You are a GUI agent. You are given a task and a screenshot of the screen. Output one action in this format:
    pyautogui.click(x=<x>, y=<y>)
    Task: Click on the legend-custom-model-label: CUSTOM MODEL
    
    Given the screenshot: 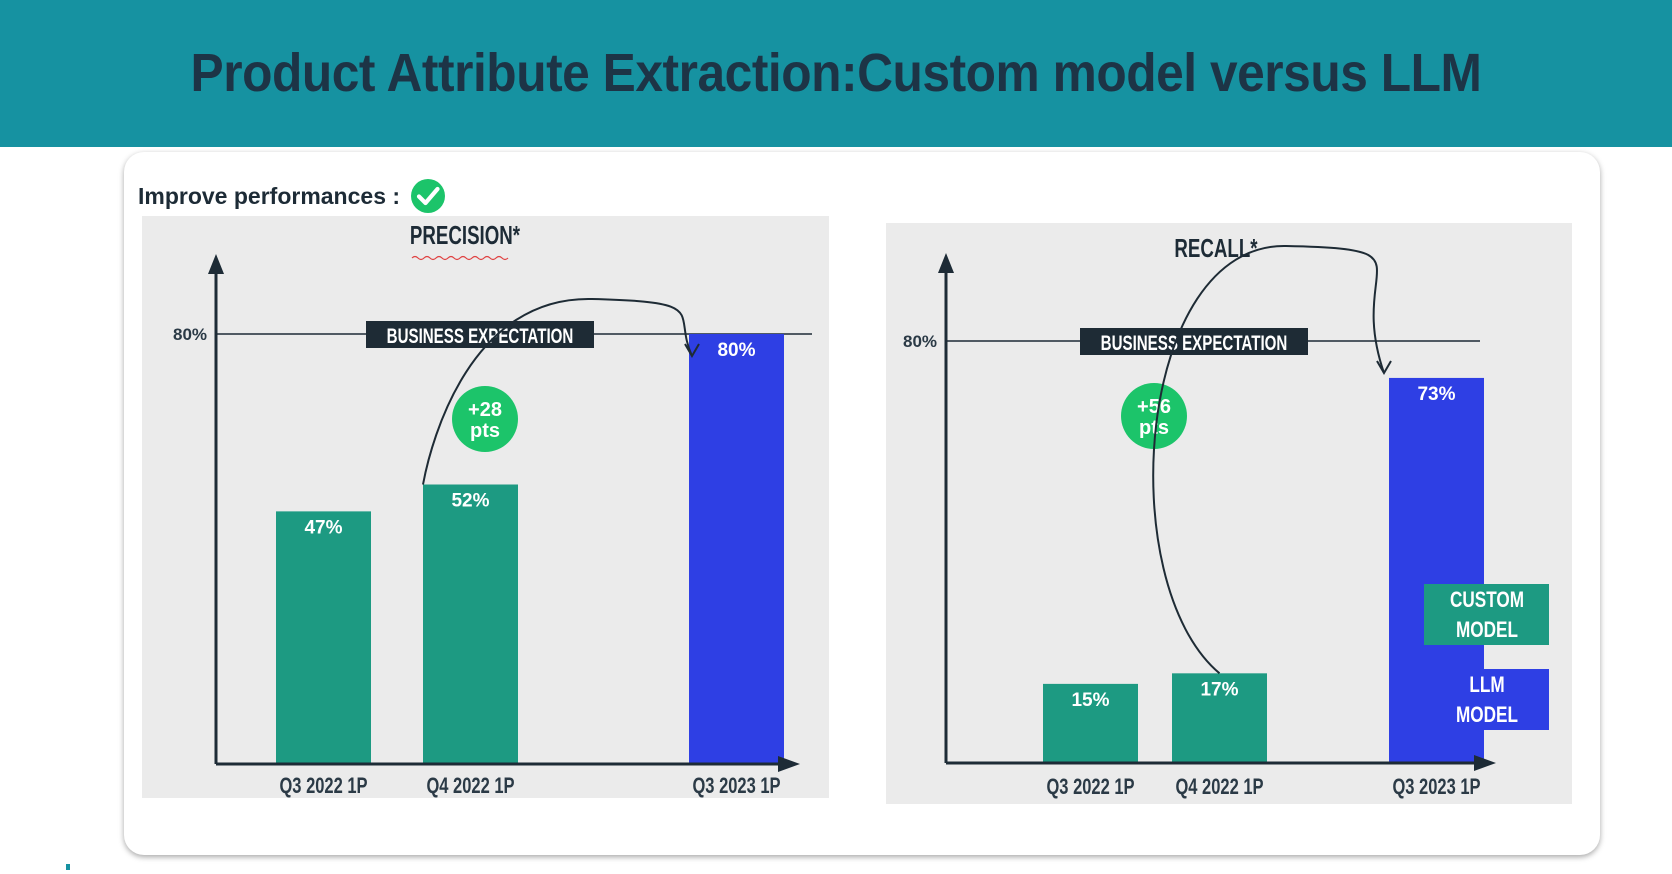 What is the action you would take?
    pyautogui.click(x=1486, y=614)
    